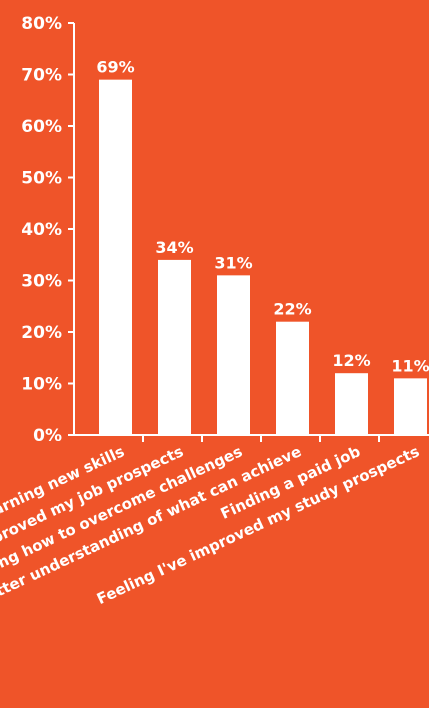 The width and height of the screenshot is (429, 708). I want to click on y-tick-label: 60%, so click(41, 127).